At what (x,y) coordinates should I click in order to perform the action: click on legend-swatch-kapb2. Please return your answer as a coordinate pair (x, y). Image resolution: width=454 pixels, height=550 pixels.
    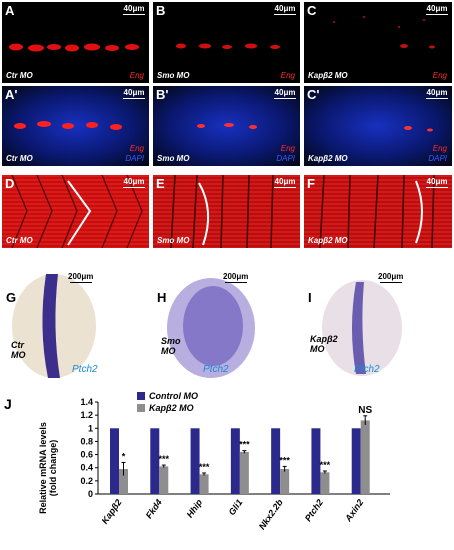
    Looking at the image, I should click on (141, 408).